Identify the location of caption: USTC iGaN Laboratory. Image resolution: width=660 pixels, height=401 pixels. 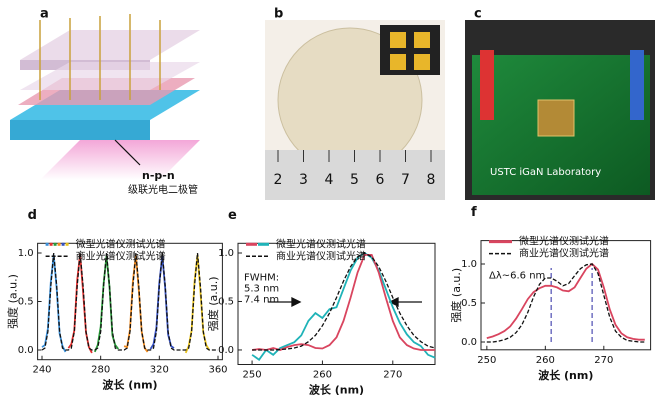
(545, 172).